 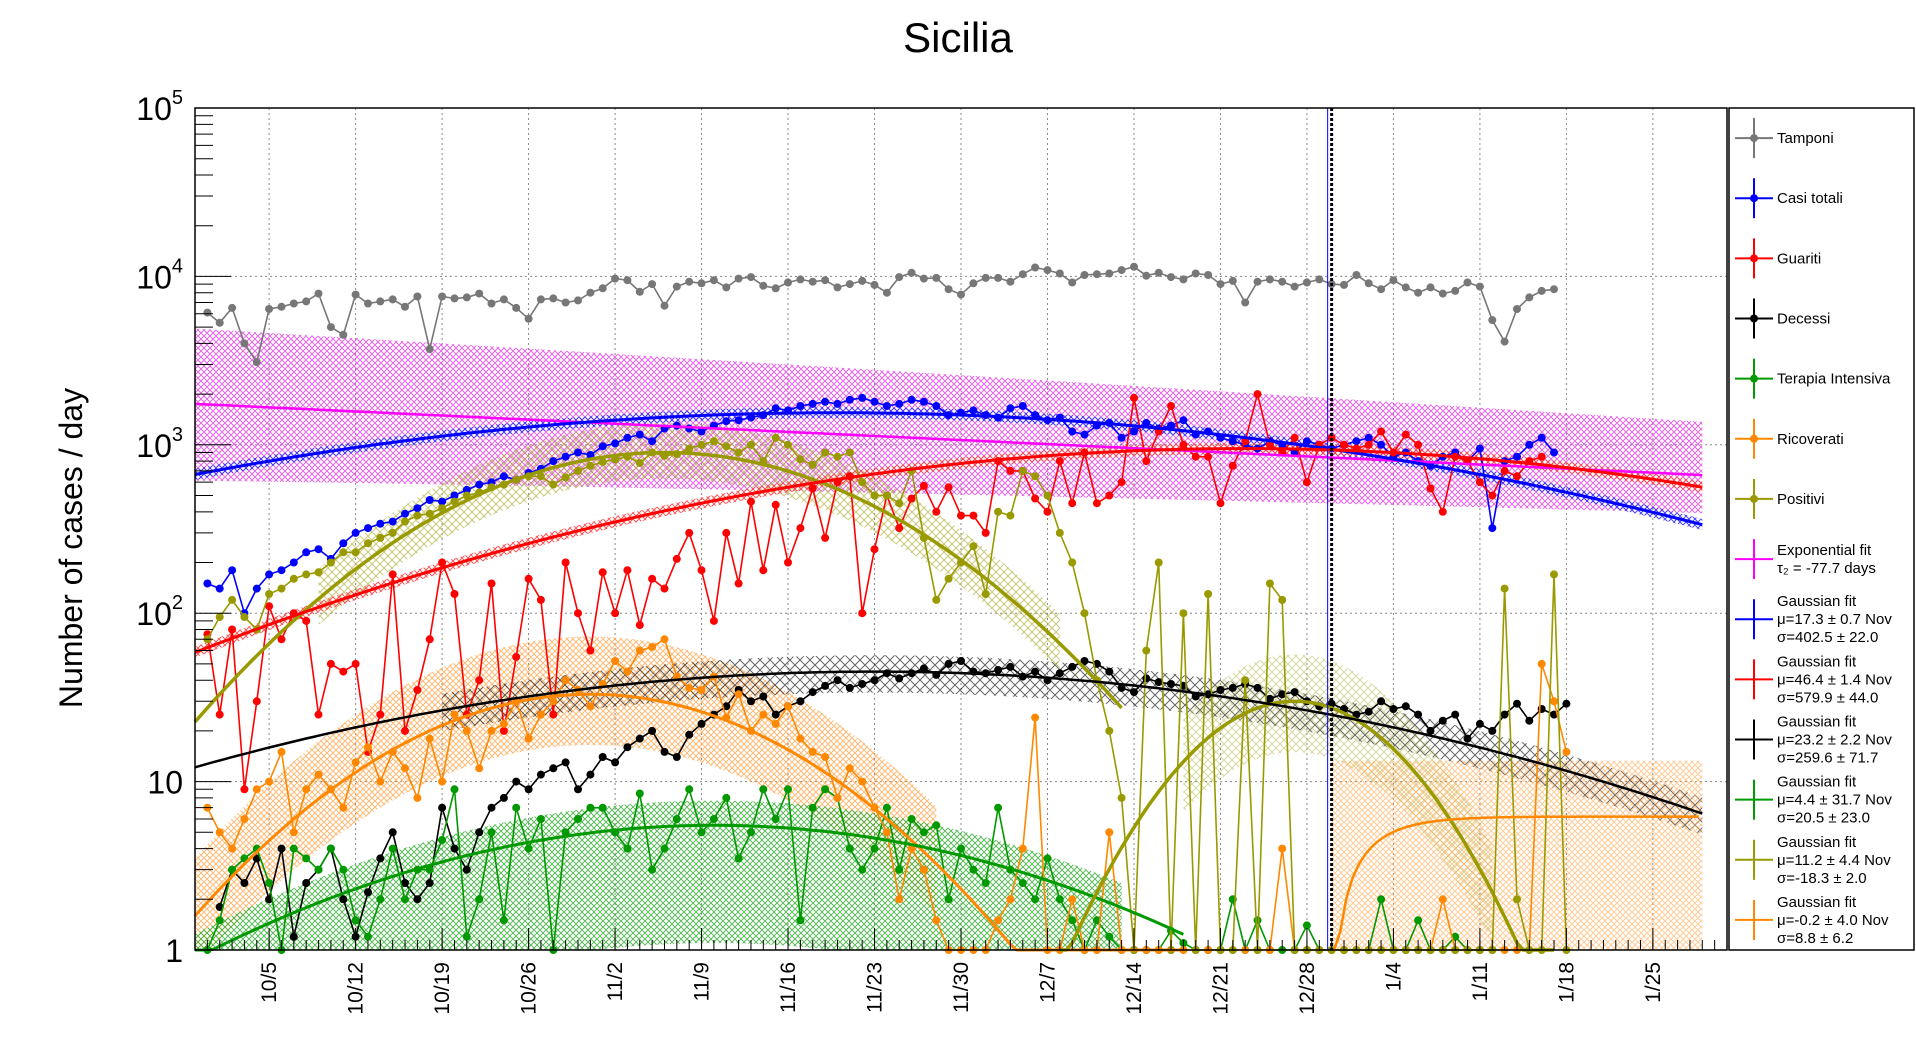 I want to click on x-tick-label: 11/2, so click(x=615, y=981).